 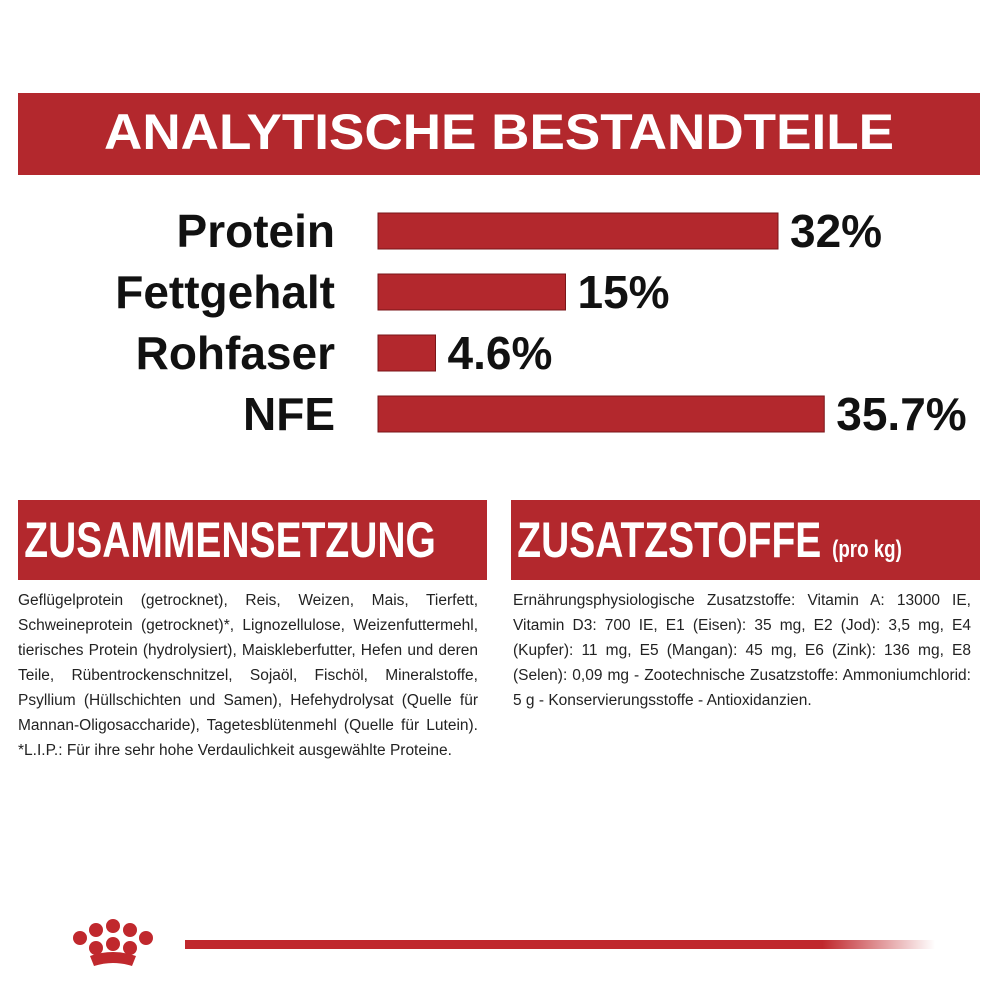 I want to click on additives-header: ZUSATZSTOFFE (pro kg), so click(x=745, y=540).